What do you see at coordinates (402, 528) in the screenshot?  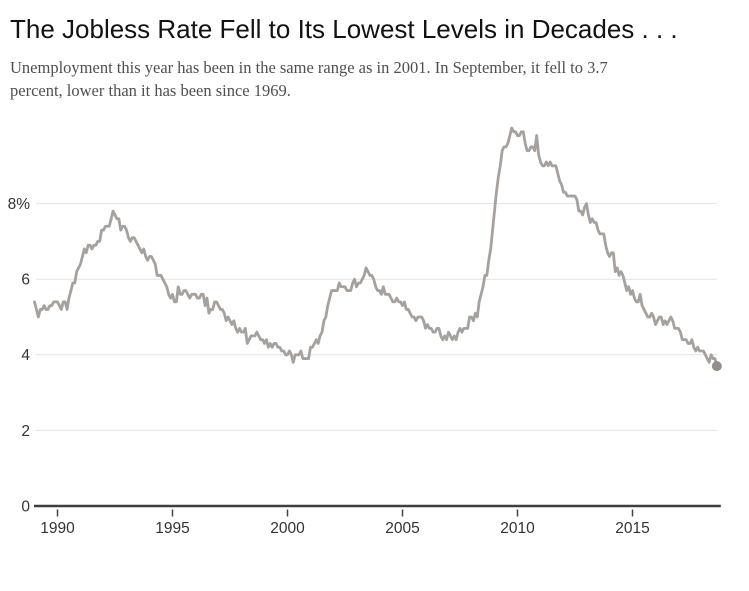 I see `x-axis-label-2005: 2005` at bounding box center [402, 528].